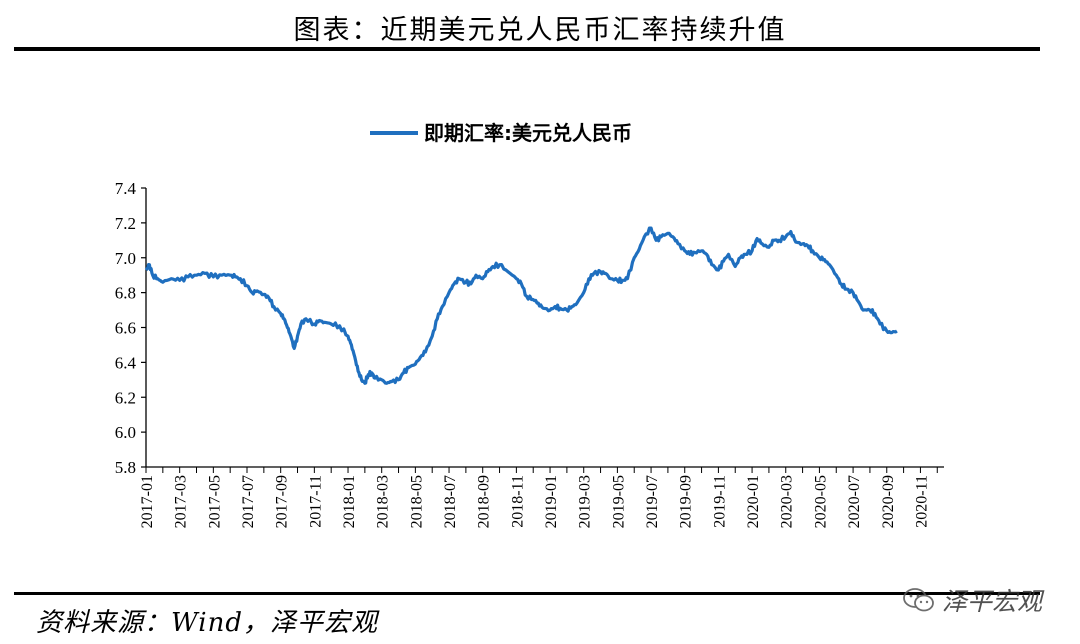 This screenshot has height=644, width=1080. Describe the element at coordinates (820, 501) in the screenshot. I see `x-tick-label: 2020-05` at that location.